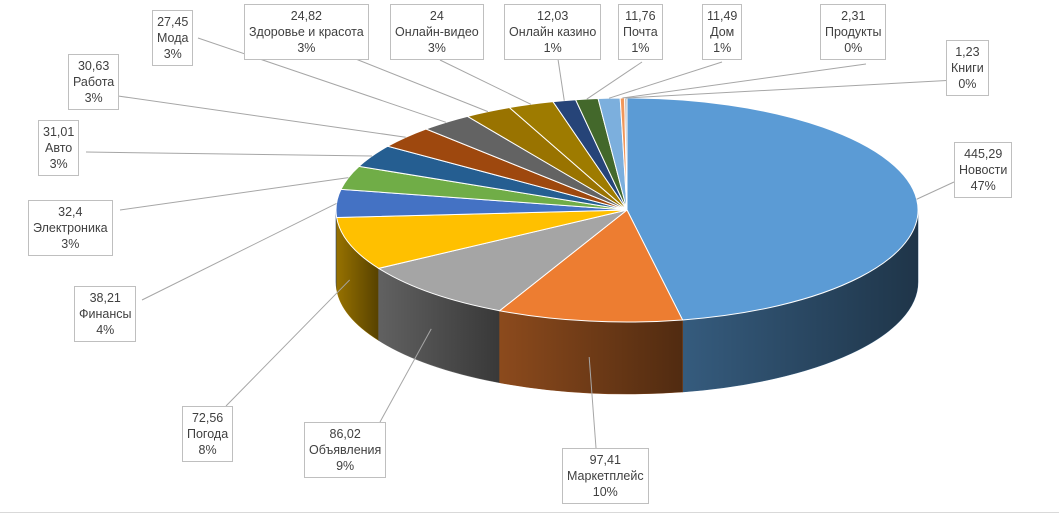 Image resolution: width=1059 pixels, height=517 pixels. What do you see at coordinates (553, 16) in the screenshot?
I see `data-label-value: 12,03` at bounding box center [553, 16].